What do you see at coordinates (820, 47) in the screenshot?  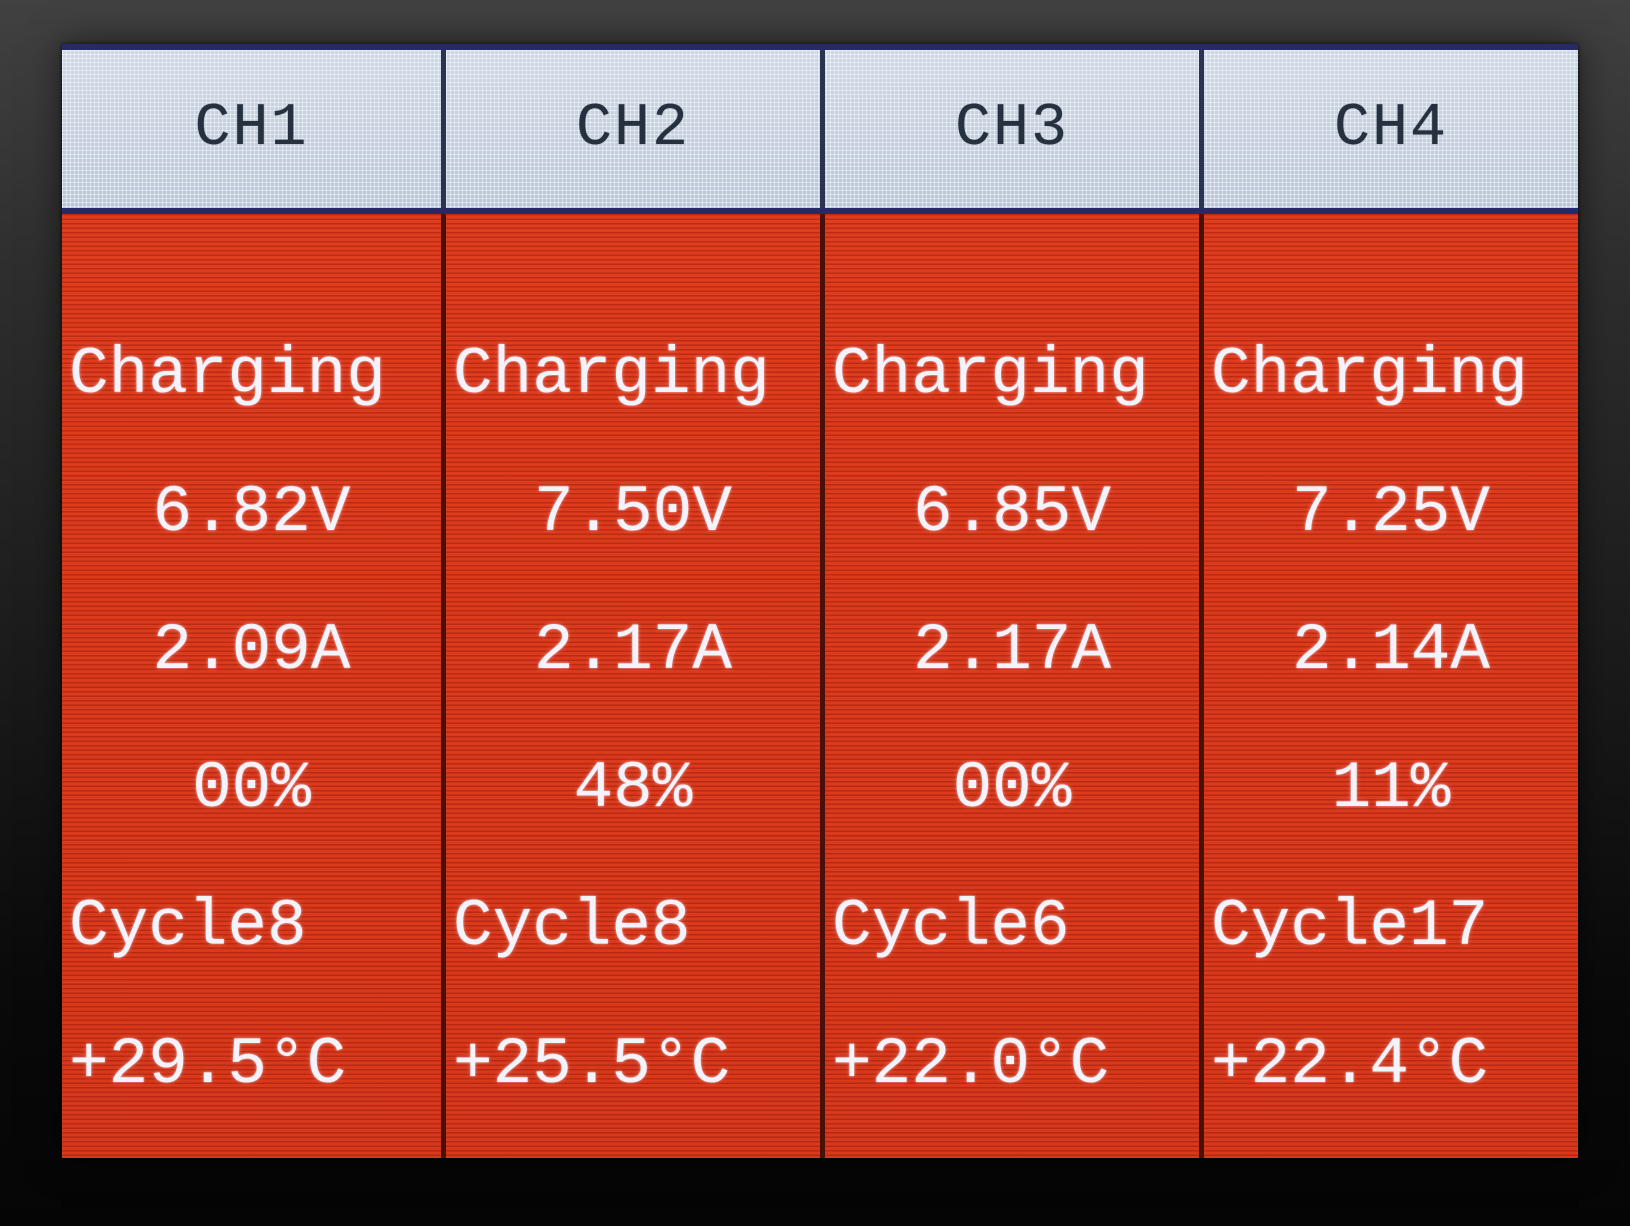 I see `screen-top-edge-line` at bounding box center [820, 47].